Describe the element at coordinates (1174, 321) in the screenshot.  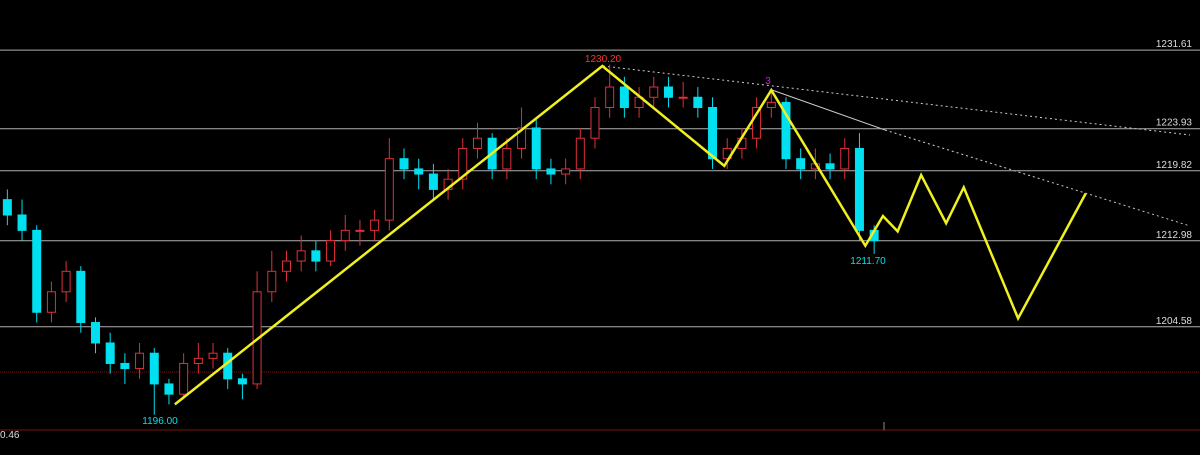
I see `y-tick-label: 1204.58` at that location.